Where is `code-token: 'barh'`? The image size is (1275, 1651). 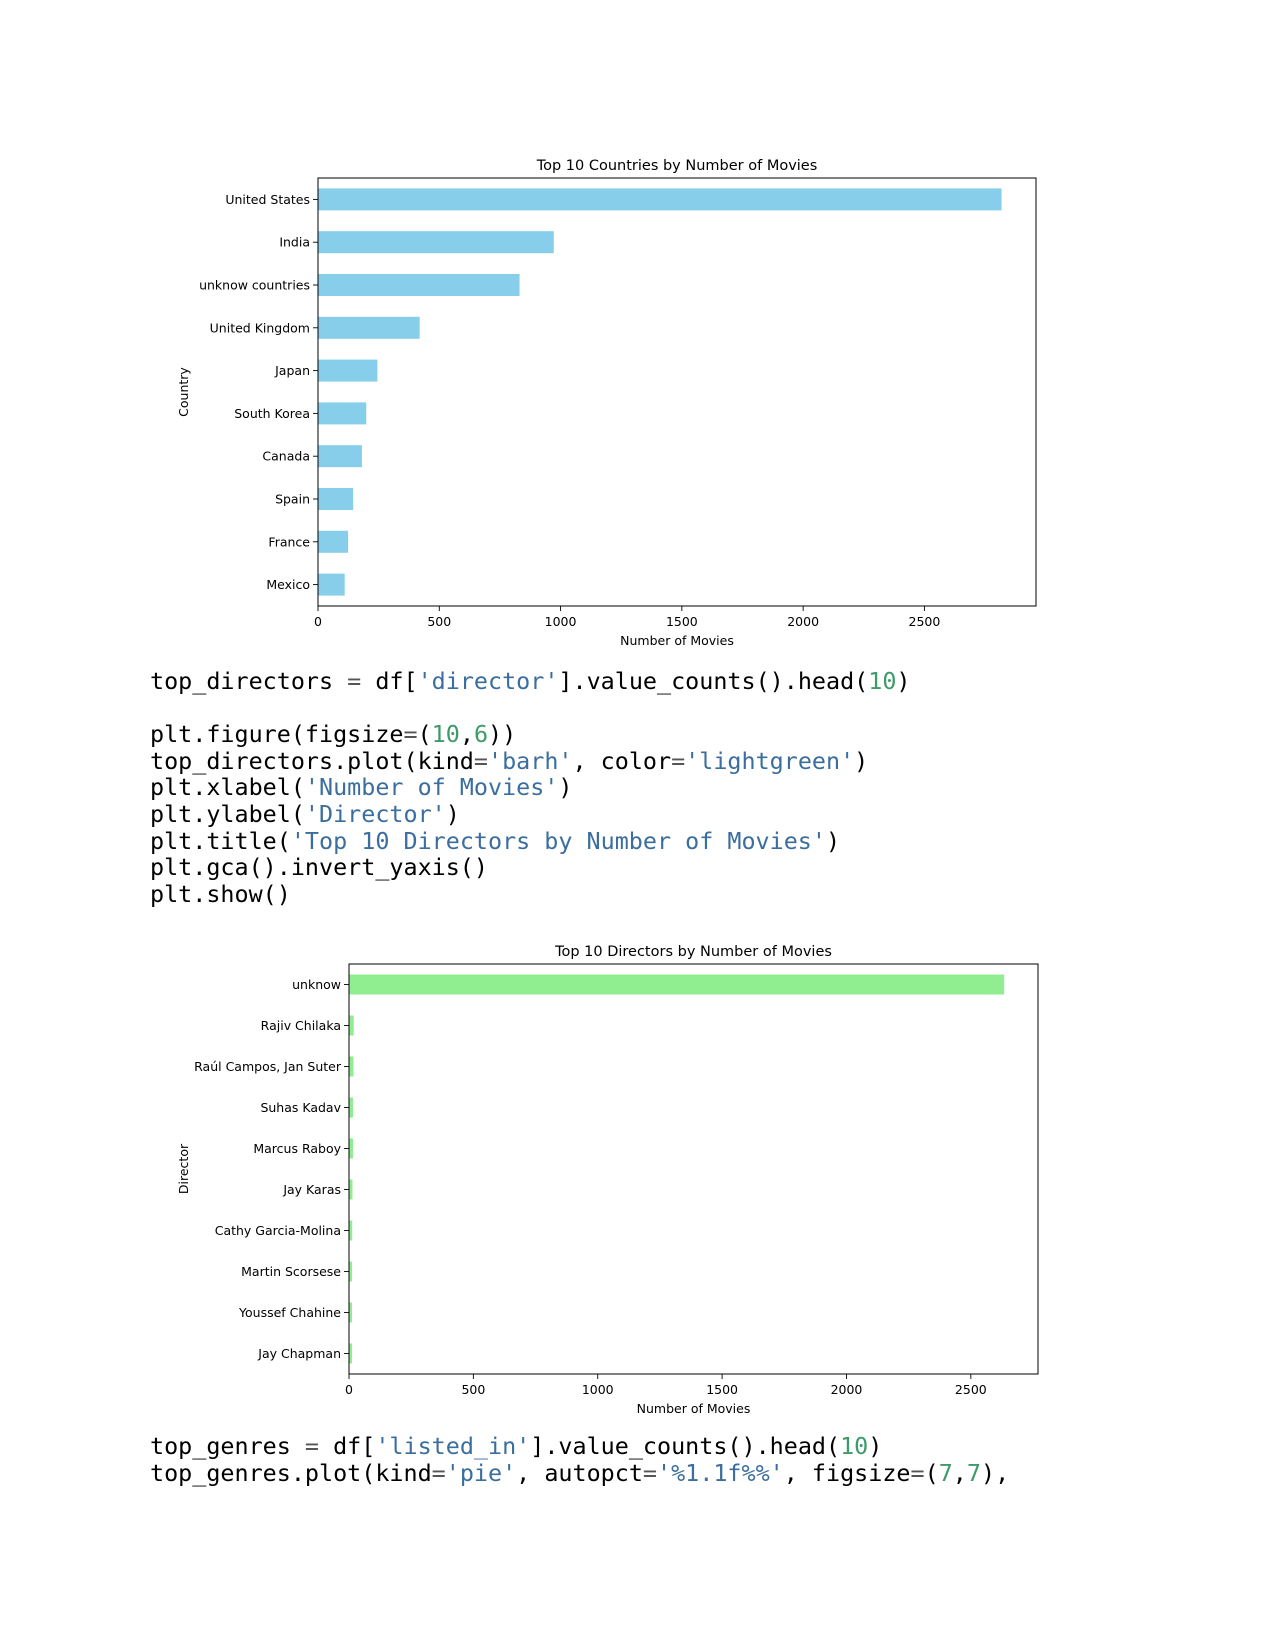
code-token: 'barh' is located at coordinates (530, 760).